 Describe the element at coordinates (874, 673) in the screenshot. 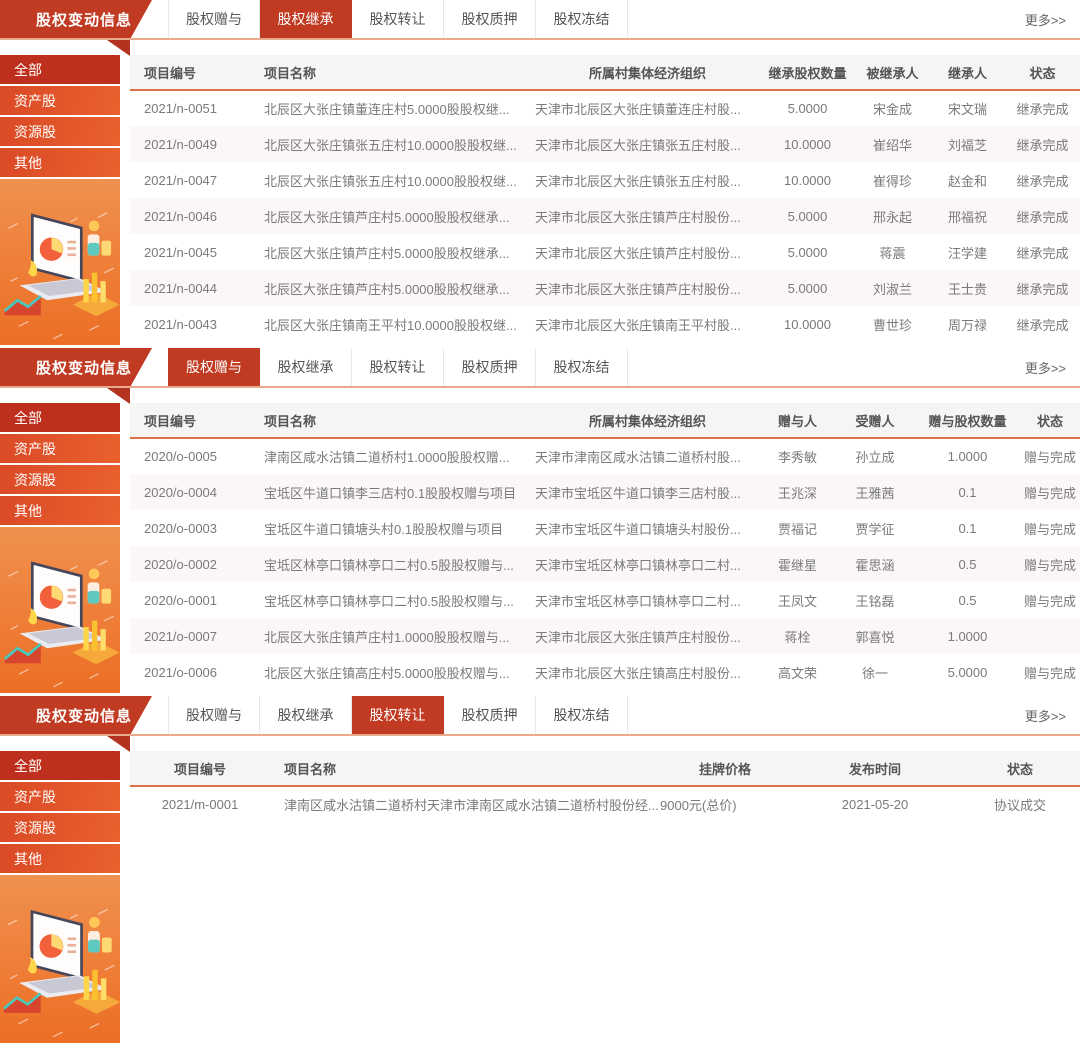

I see `cell: 徐一` at that location.